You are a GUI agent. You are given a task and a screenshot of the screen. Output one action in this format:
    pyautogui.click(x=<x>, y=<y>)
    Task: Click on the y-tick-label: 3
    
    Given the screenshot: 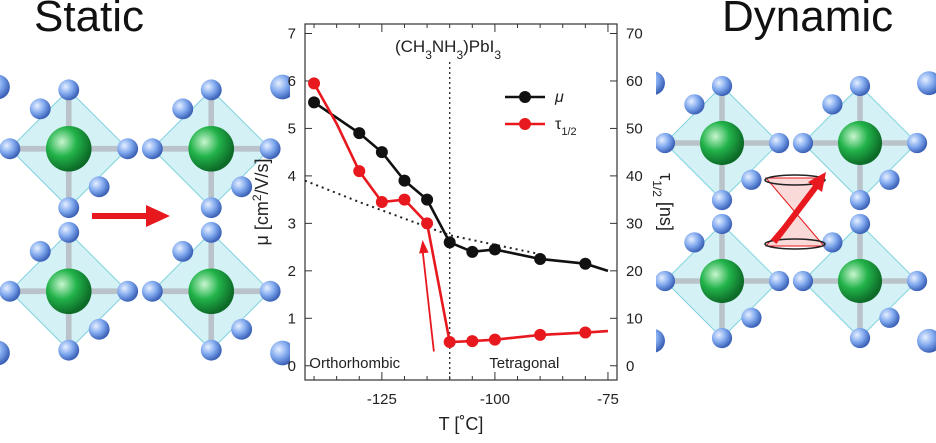 What is the action you would take?
    pyautogui.click(x=292, y=223)
    